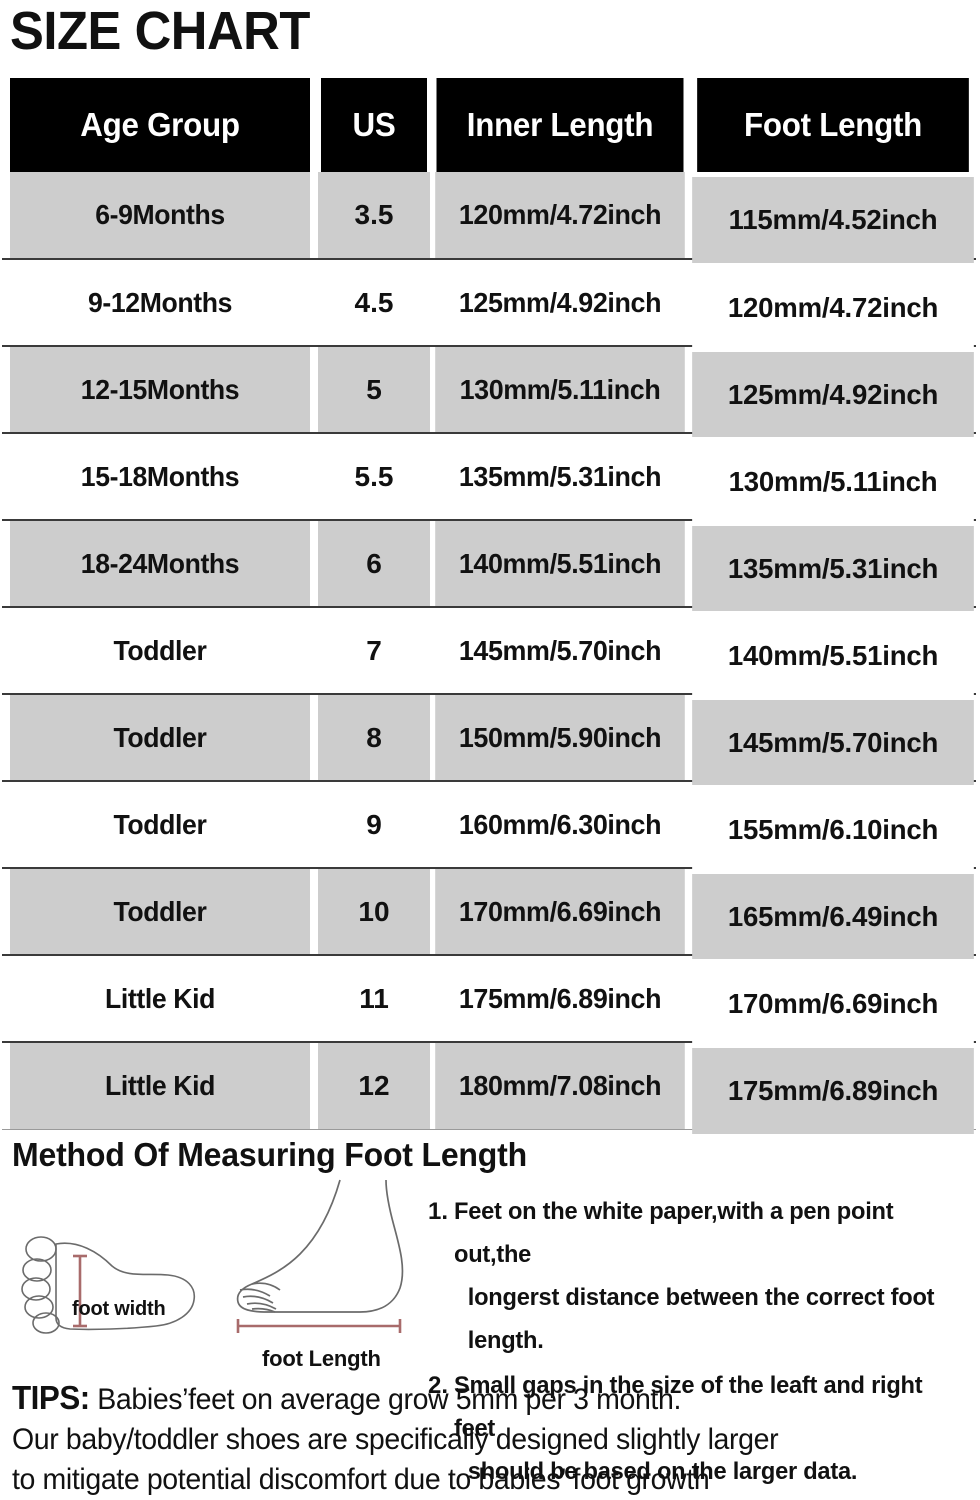  What do you see at coordinates (560, 216) in the screenshot?
I see `cell-inner-length: 120mm/4.72inch` at bounding box center [560, 216].